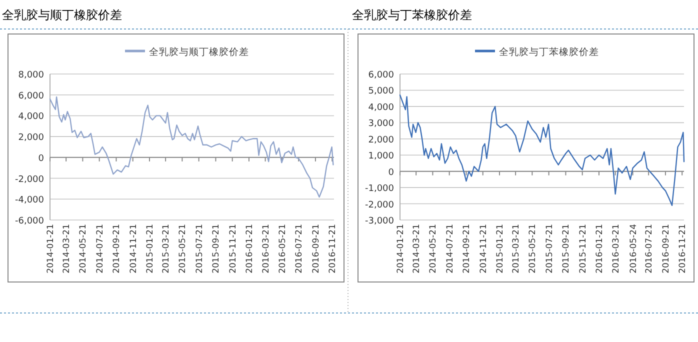  What do you see at coordinates (379, 189) in the screenshot?
I see `y-tick-label: -1,000` at bounding box center [379, 189].